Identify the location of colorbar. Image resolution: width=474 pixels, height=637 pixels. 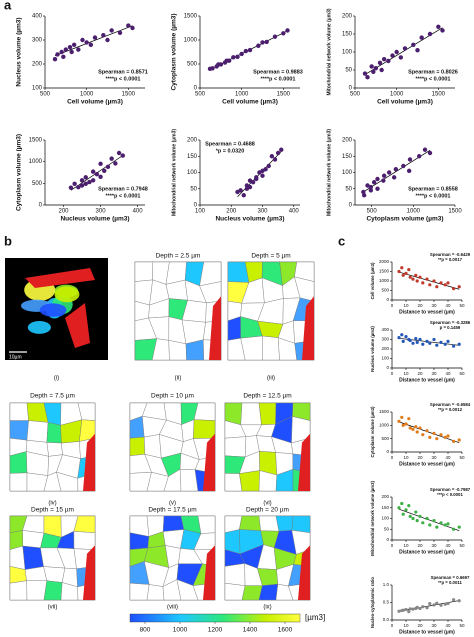
(215, 618).